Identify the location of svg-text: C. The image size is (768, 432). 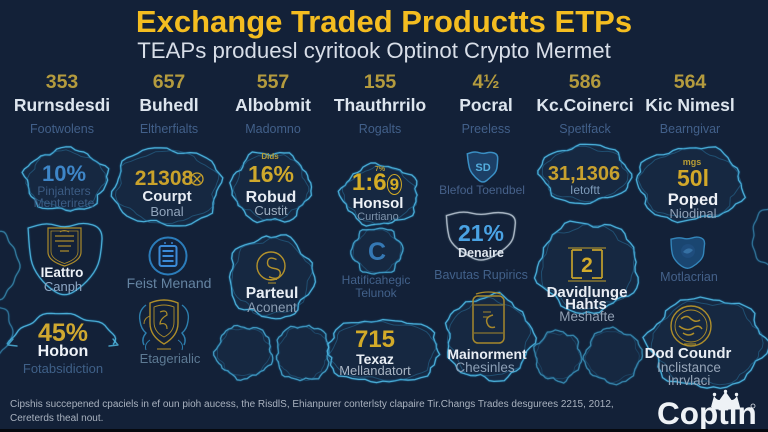
(377, 252).